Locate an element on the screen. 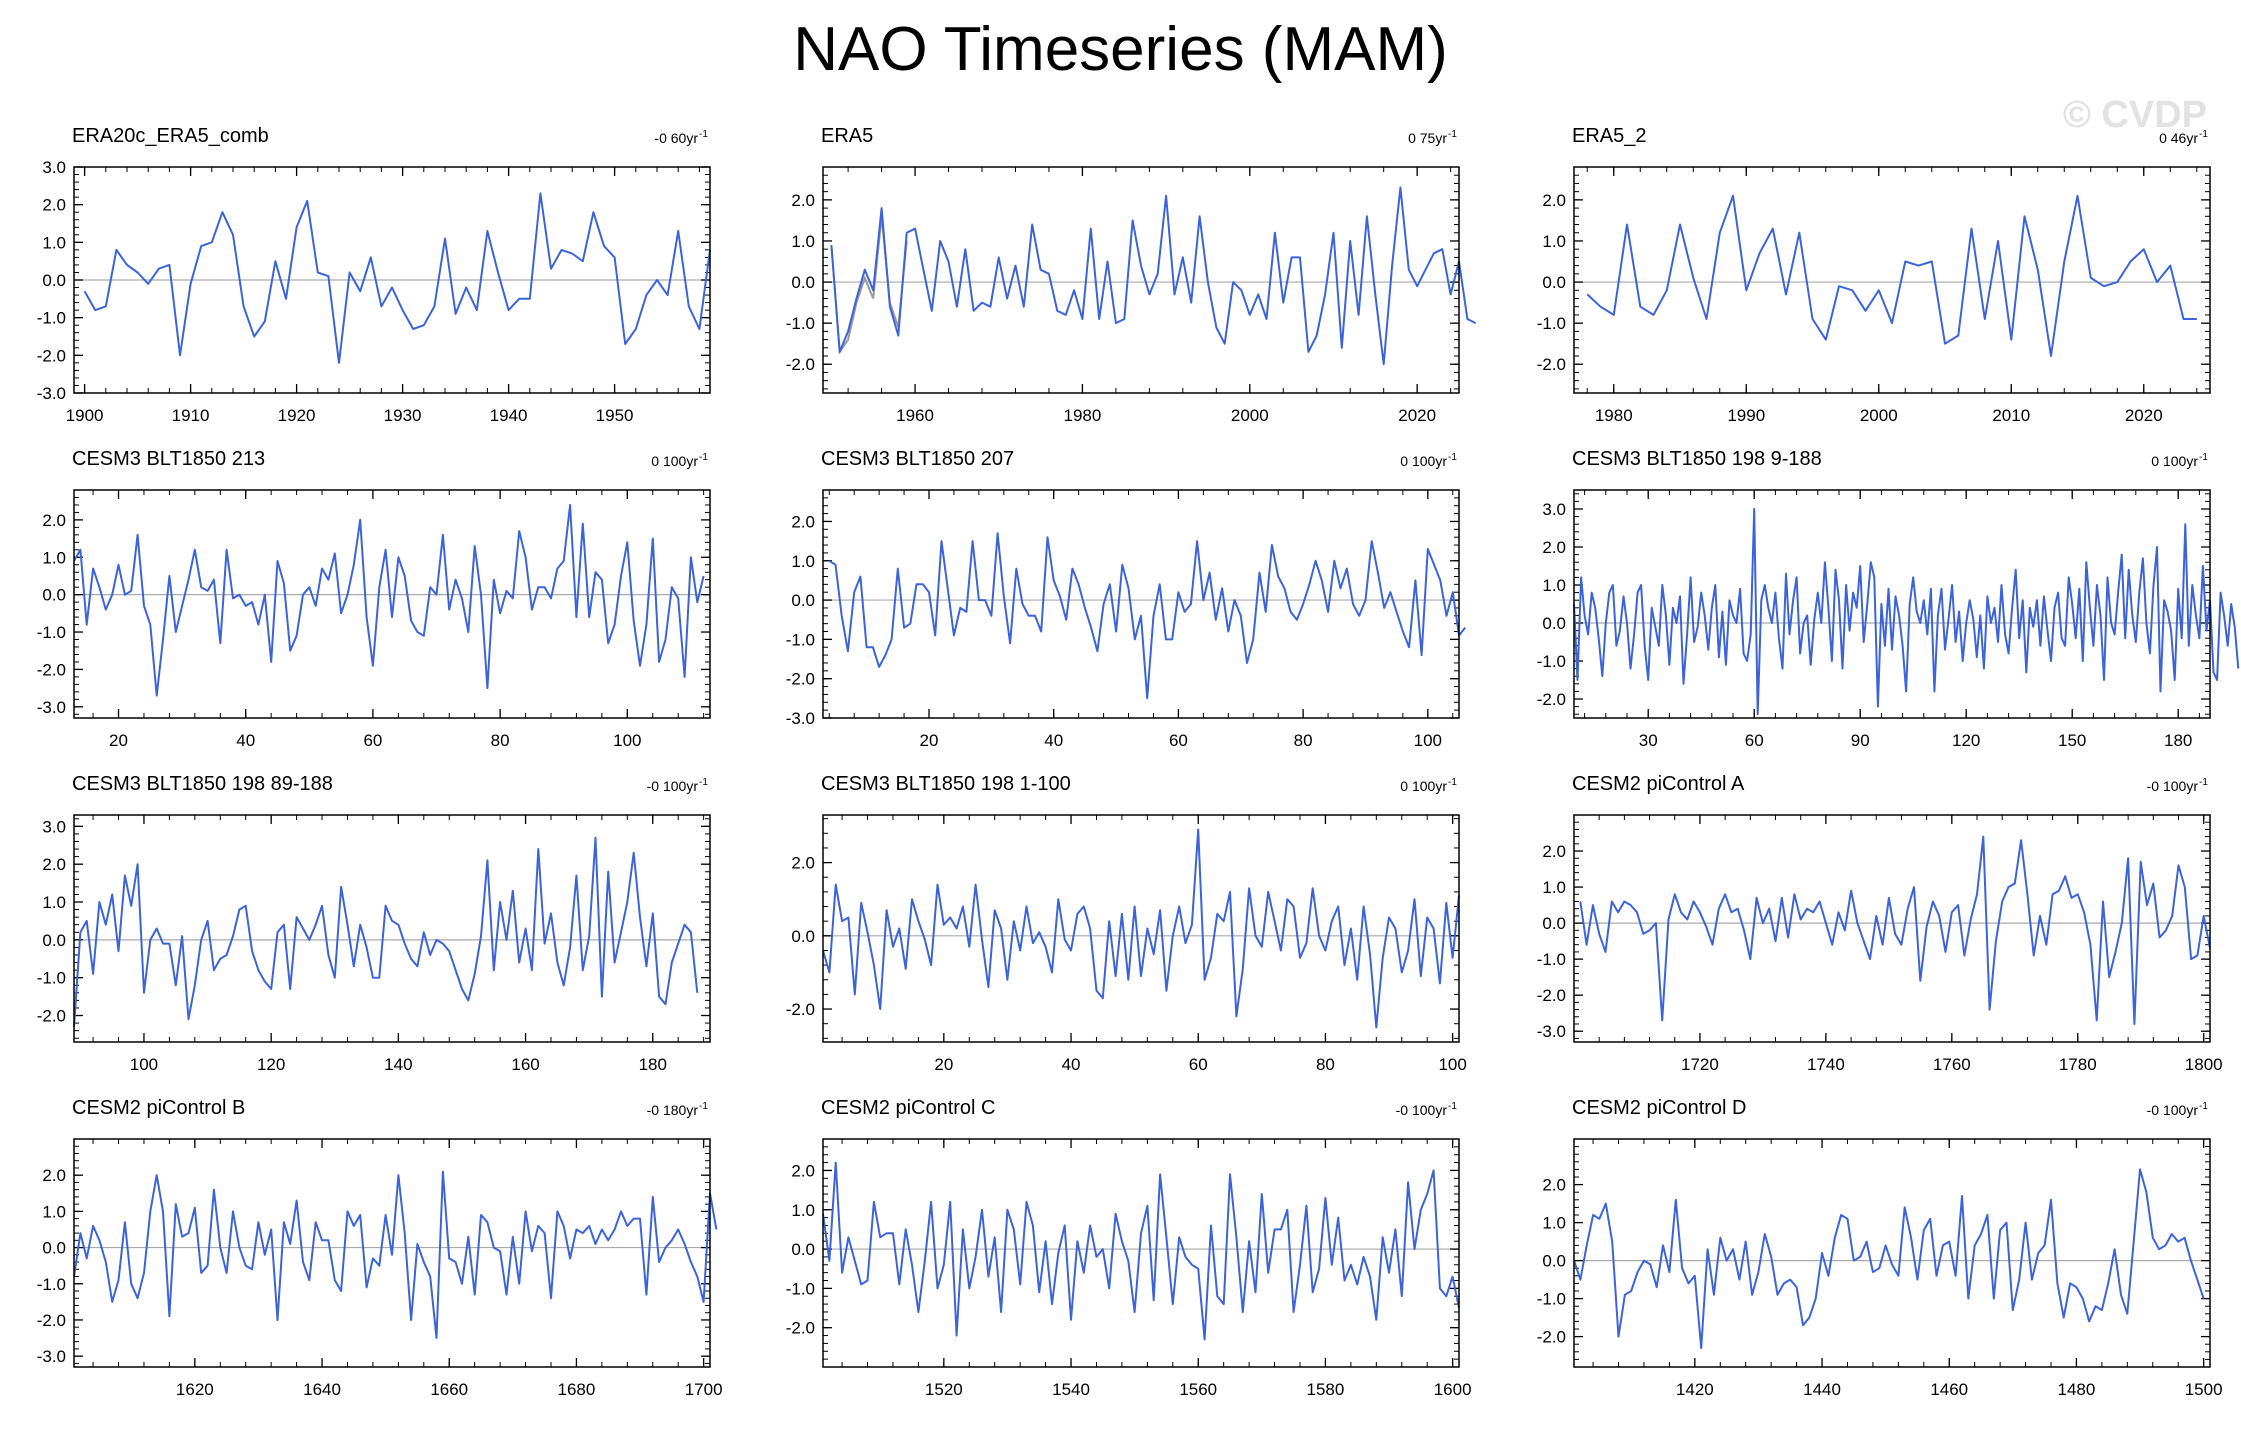 The width and height of the screenshot is (2241, 1438). figure-title: NAO Timeseries (MAM) is located at coordinates (1120, 49).